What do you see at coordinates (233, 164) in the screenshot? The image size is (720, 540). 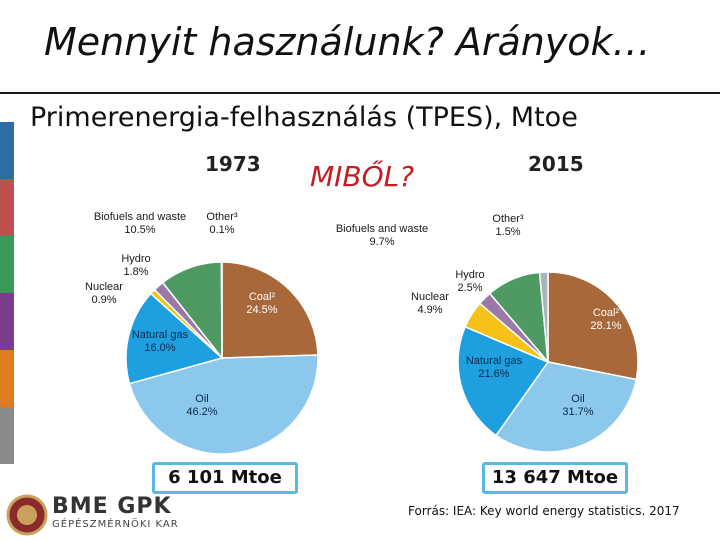 I see `chart-1973-title: 1973` at bounding box center [233, 164].